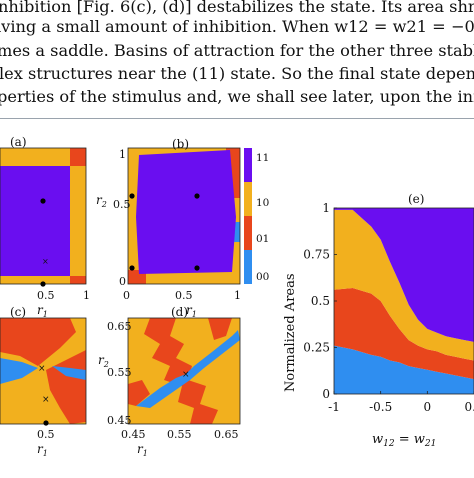 This screenshot has width=474, height=478. What do you see at coordinates (380, 407) in the screenshot?
I see `x-tick-label: -0.5` at bounding box center [380, 407].